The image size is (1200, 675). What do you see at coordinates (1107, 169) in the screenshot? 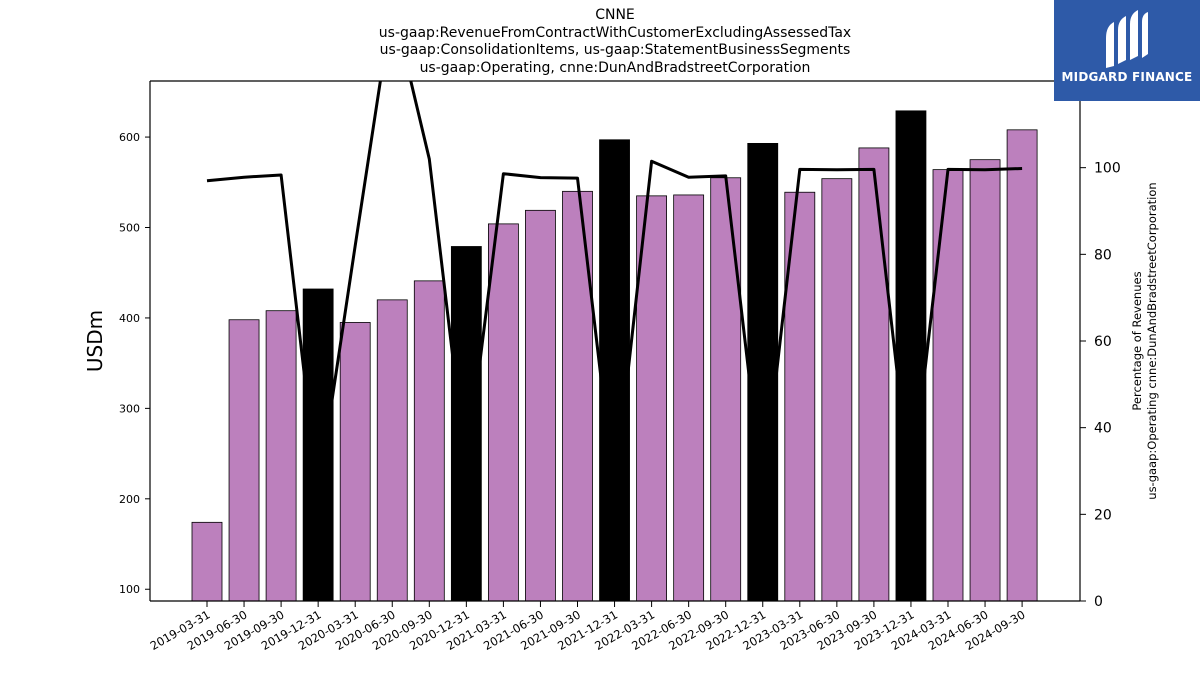
I see `y2-tick-label-100: 100` at bounding box center [1107, 169].